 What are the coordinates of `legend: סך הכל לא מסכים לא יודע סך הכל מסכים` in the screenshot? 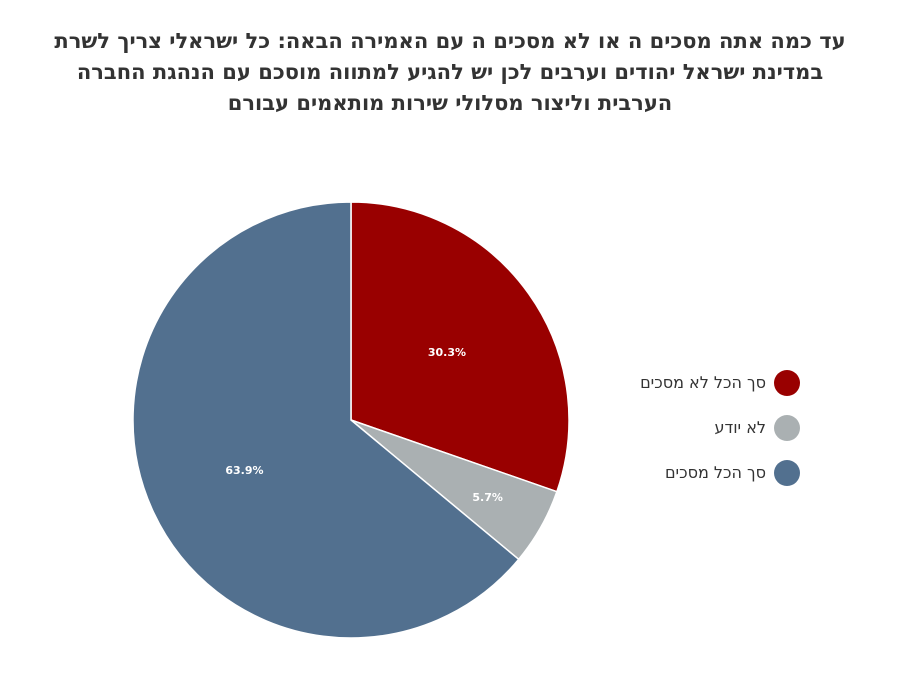 It's located at (680, 427).